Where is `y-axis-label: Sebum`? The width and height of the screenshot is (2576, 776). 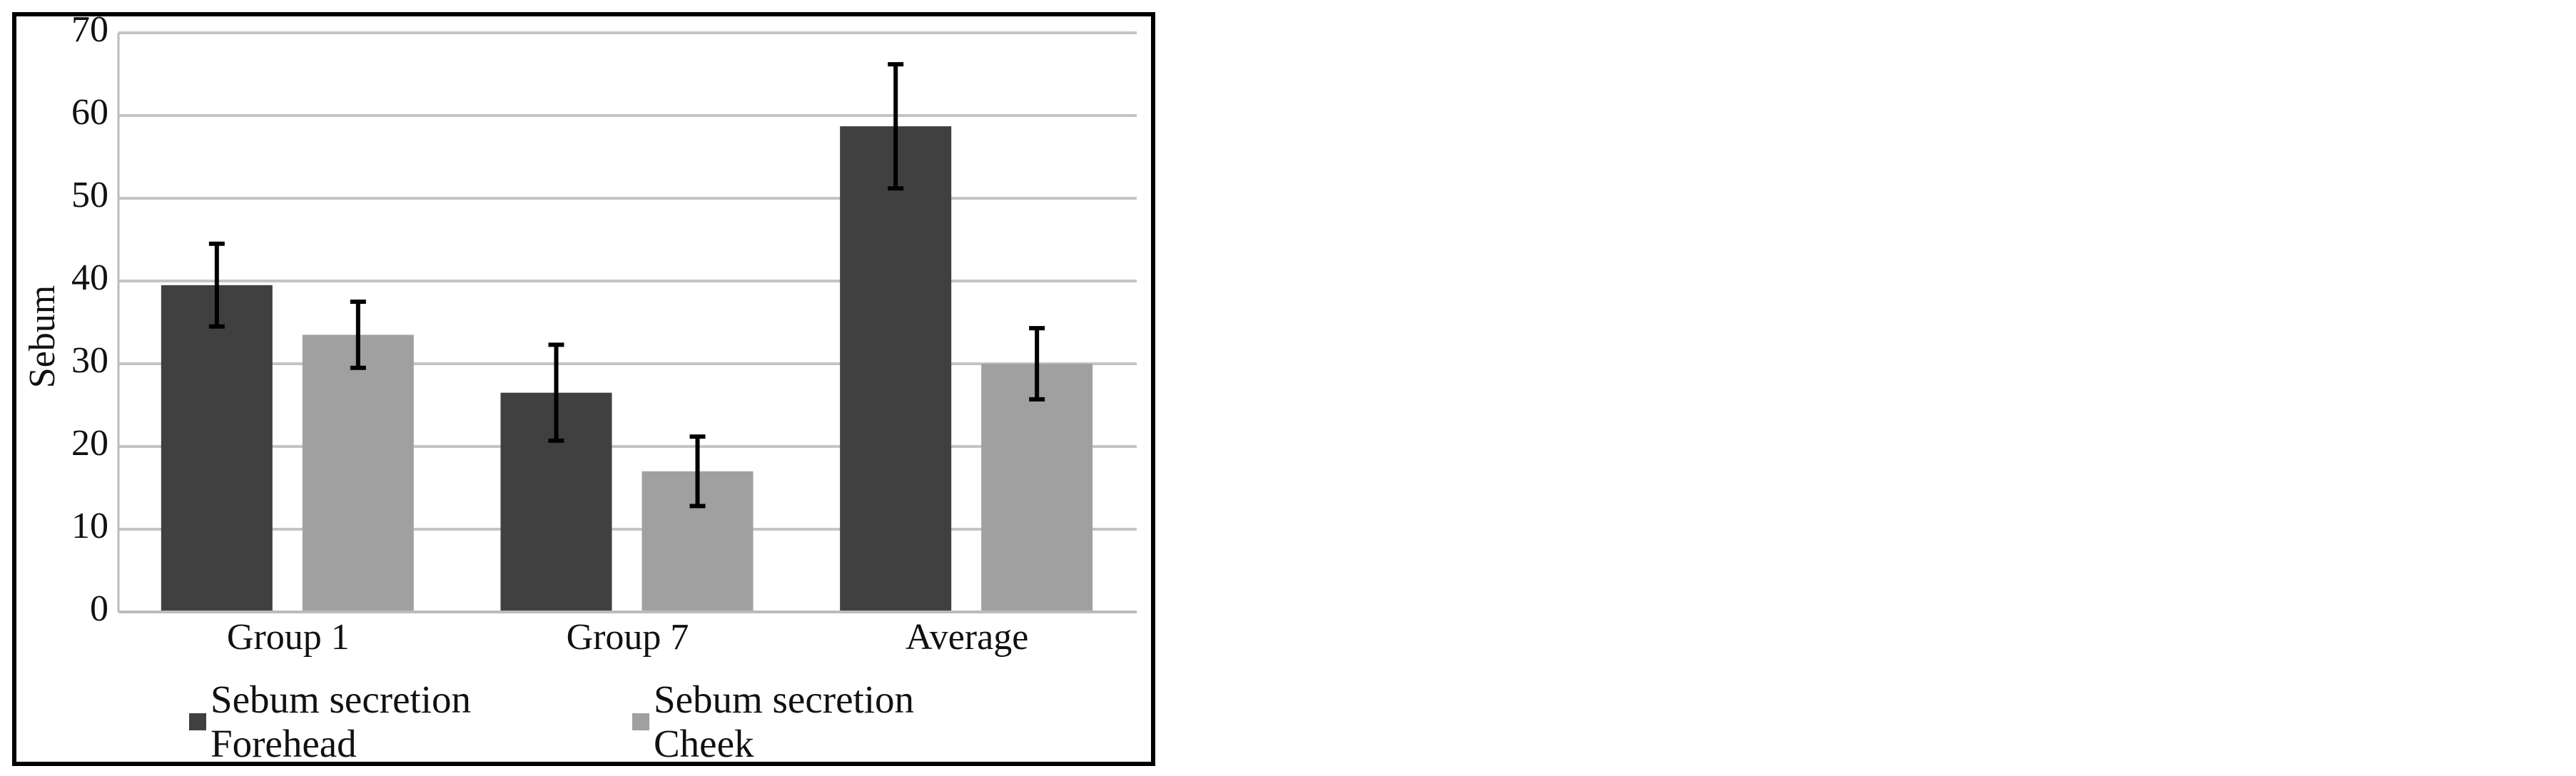 y-axis-label: Sebum is located at coordinates (42, 336).